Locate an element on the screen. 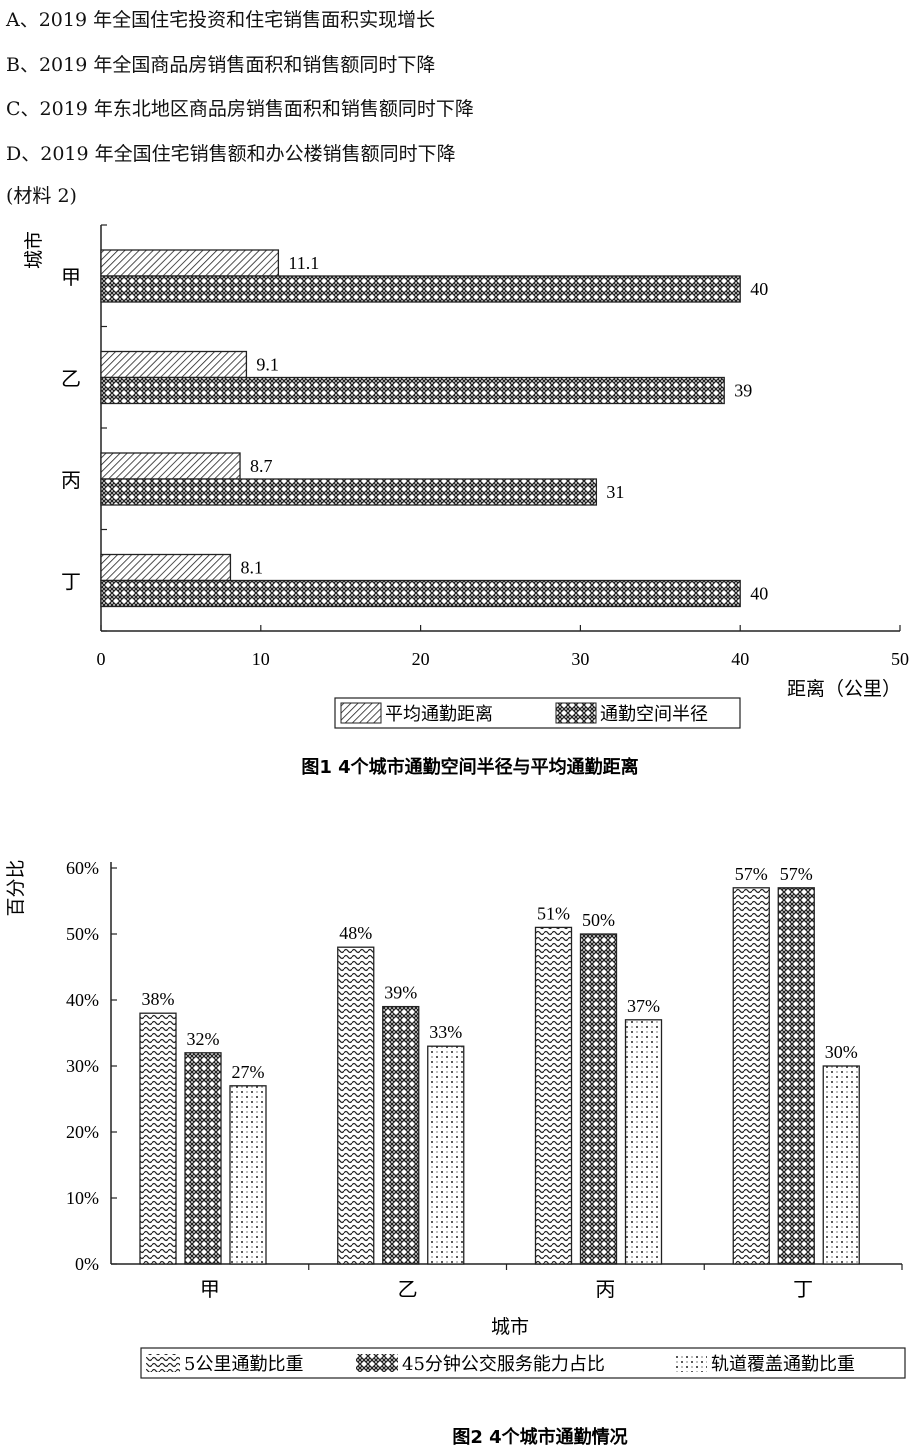 This screenshot has height=1453, width=917. x-tick-label: 10 is located at coordinates (261, 659).